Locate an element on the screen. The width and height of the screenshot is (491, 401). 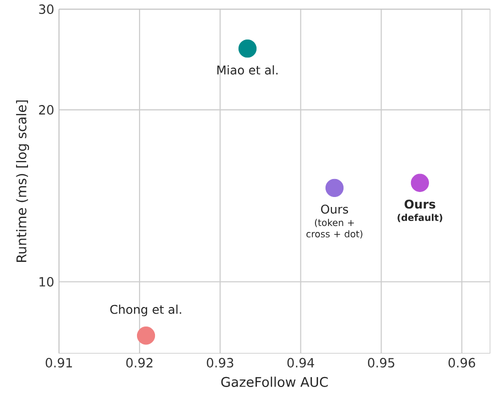
y-axis-title: Runtime (ms) [log scale] is located at coordinates (23, 181).